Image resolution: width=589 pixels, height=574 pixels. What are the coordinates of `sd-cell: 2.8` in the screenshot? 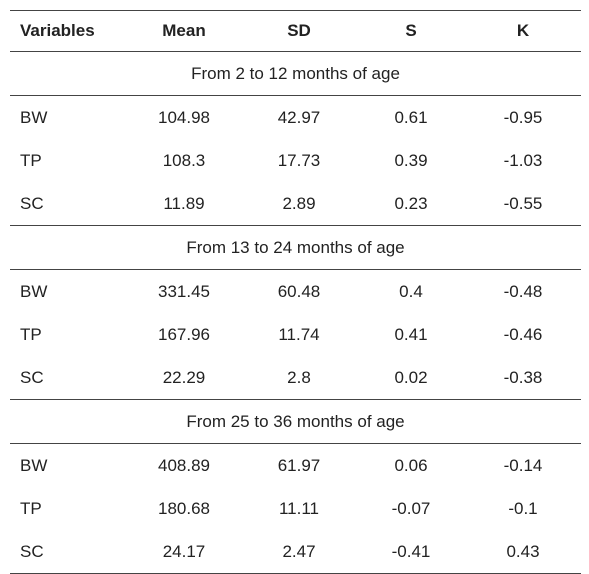 It's located at (299, 377).